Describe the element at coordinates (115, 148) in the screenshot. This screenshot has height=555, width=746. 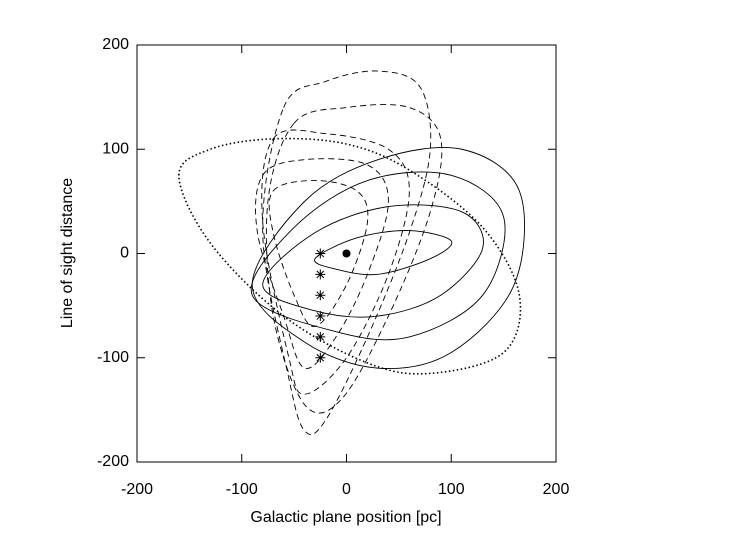
I see `y-tick-label: 100` at that location.